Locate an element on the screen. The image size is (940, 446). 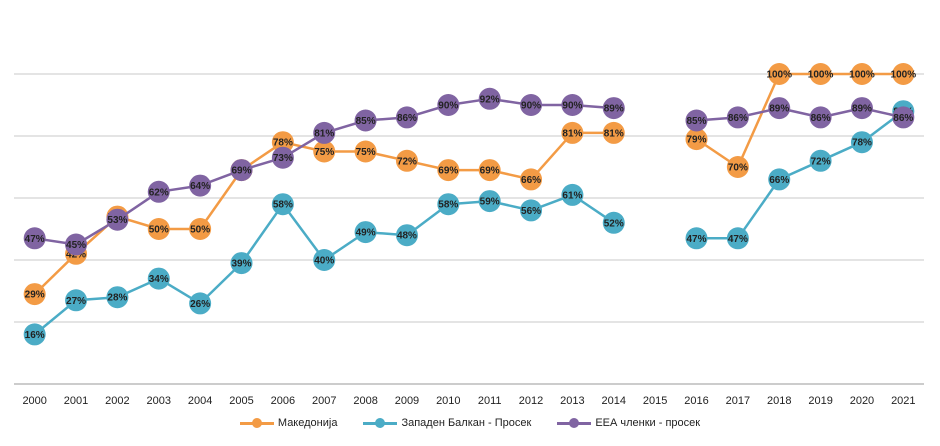
x-tick-label: 2008 is located at coordinates (365, 401).